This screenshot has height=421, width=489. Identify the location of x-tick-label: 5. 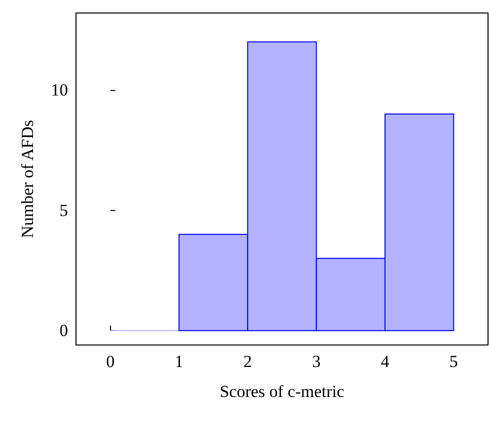
(453, 361).